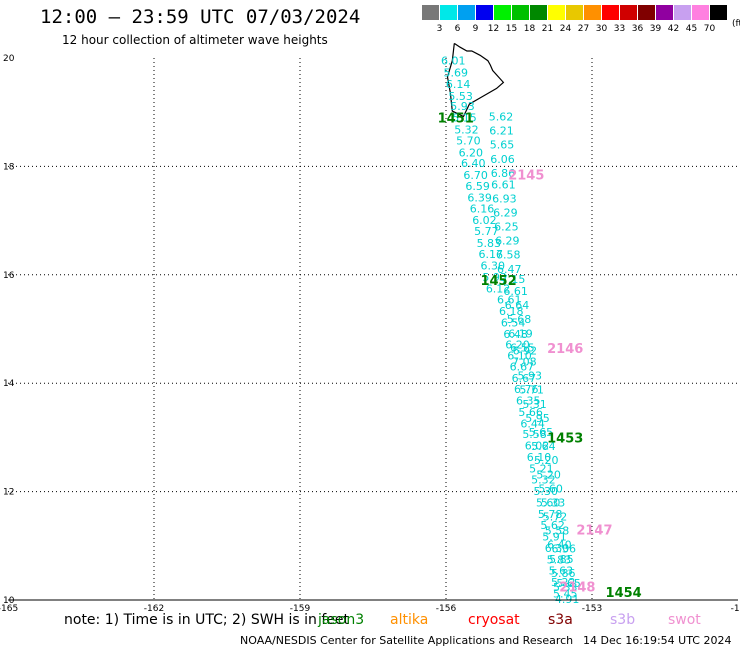 This screenshot has height=650, width=740. What do you see at coordinates (526, 176) in the screenshot?
I see `pass-time-label: 2145` at bounding box center [526, 176].